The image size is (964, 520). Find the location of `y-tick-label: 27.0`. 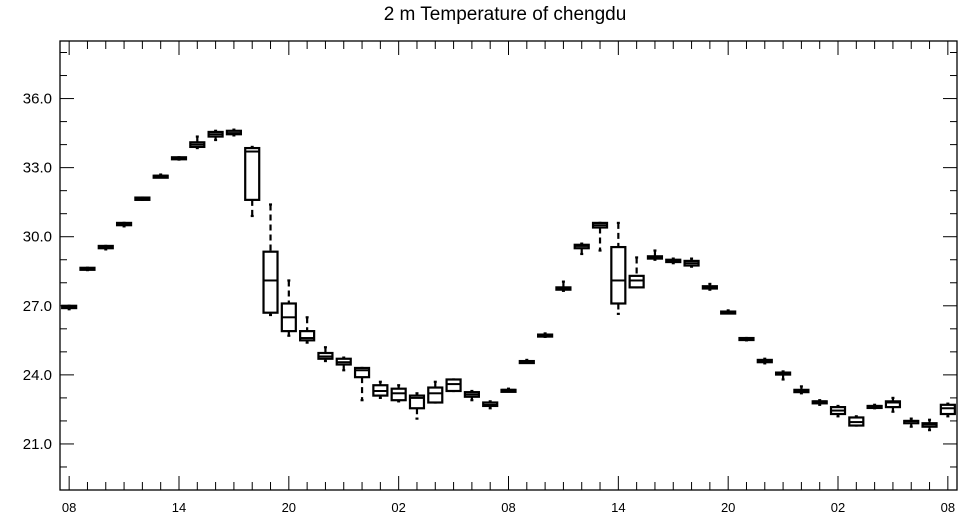

y-tick-label: 27.0 is located at coordinates (37, 306).